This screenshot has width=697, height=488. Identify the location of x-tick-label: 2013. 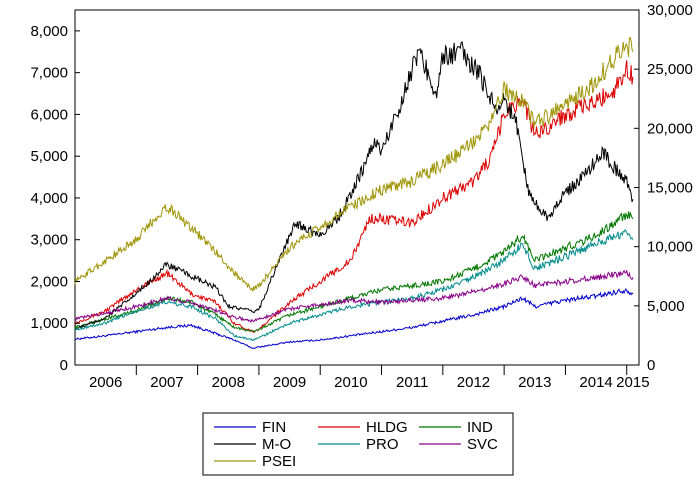
(534, 382).